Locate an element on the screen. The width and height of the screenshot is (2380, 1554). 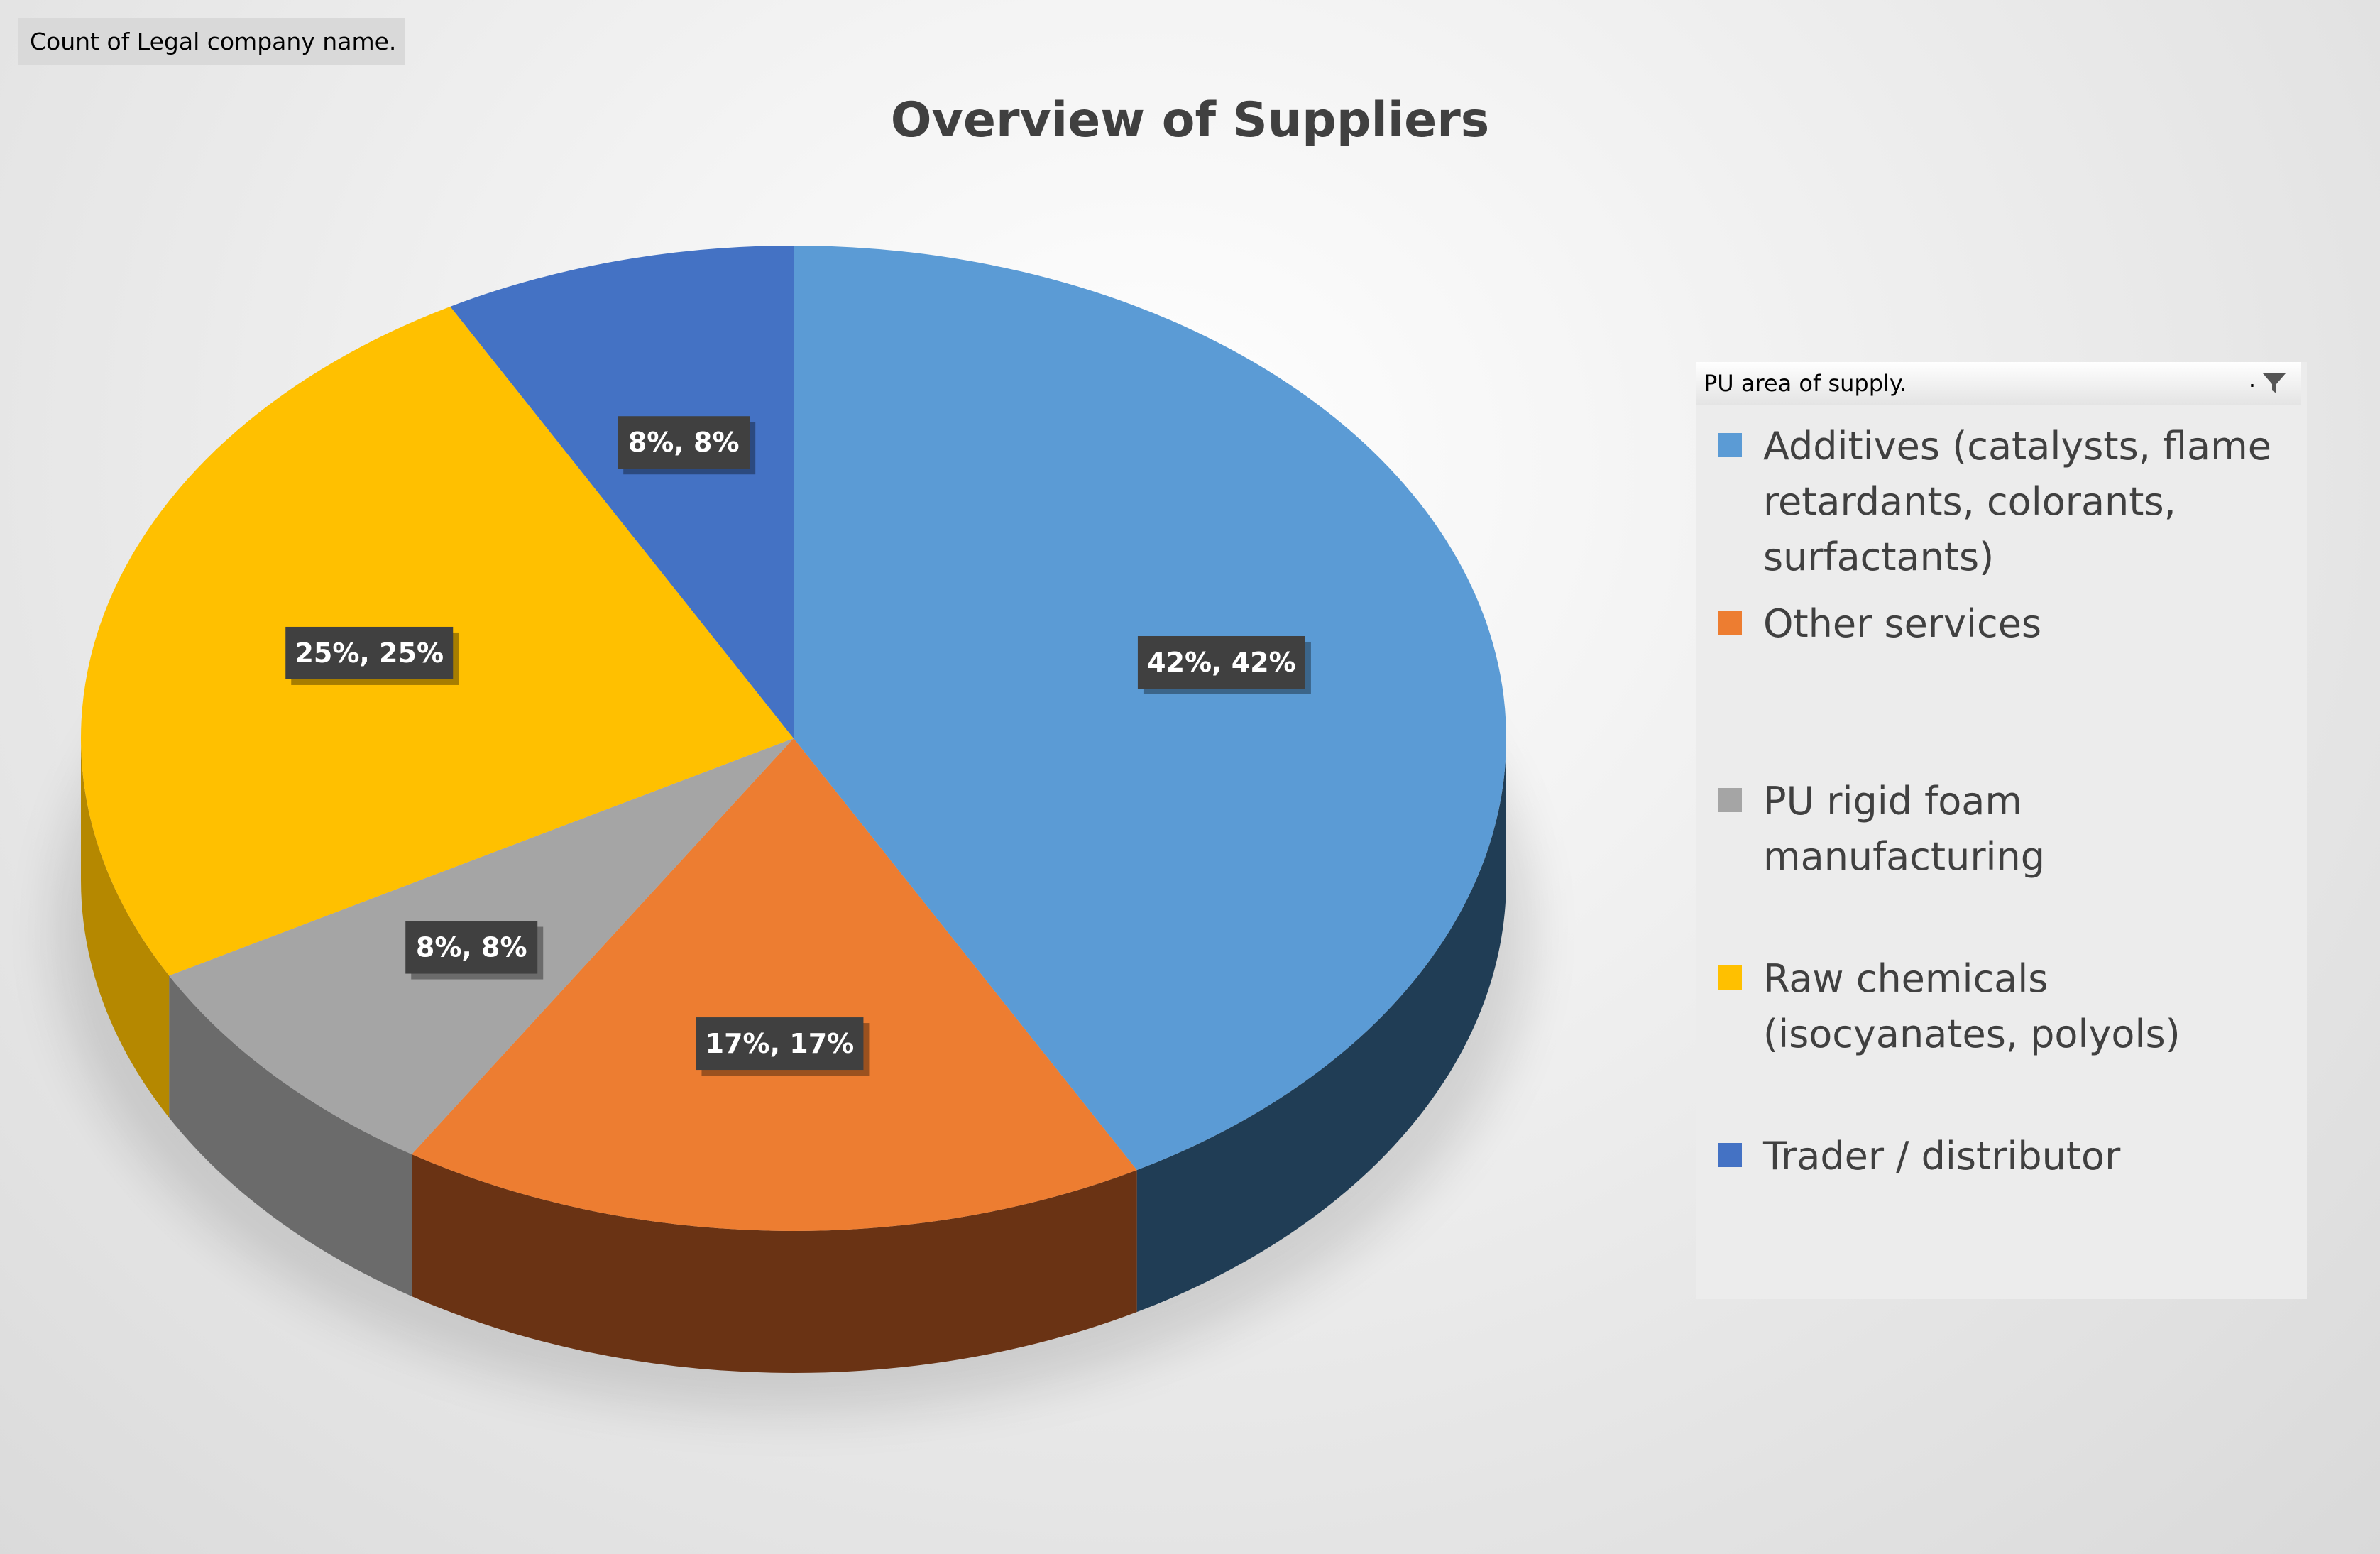
data-label: 25%, 25% is located at coordinates (372, 656).